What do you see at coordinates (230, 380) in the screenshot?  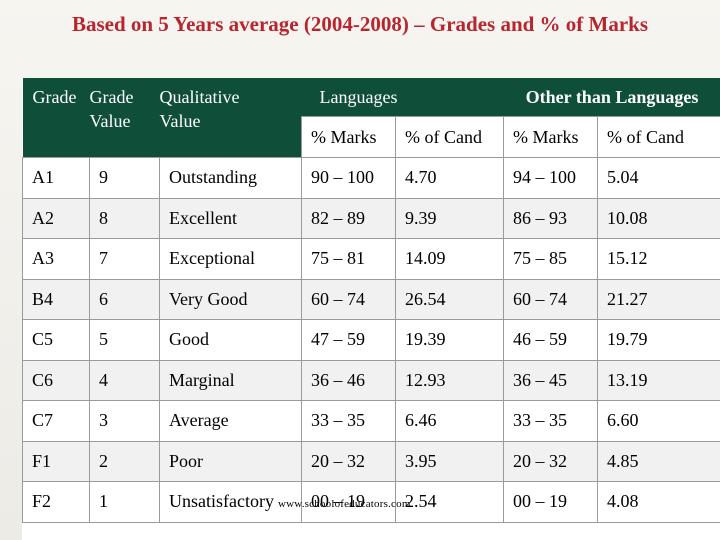 I see `cell-qualitative: Marginal` at bounding box center [230, 380].